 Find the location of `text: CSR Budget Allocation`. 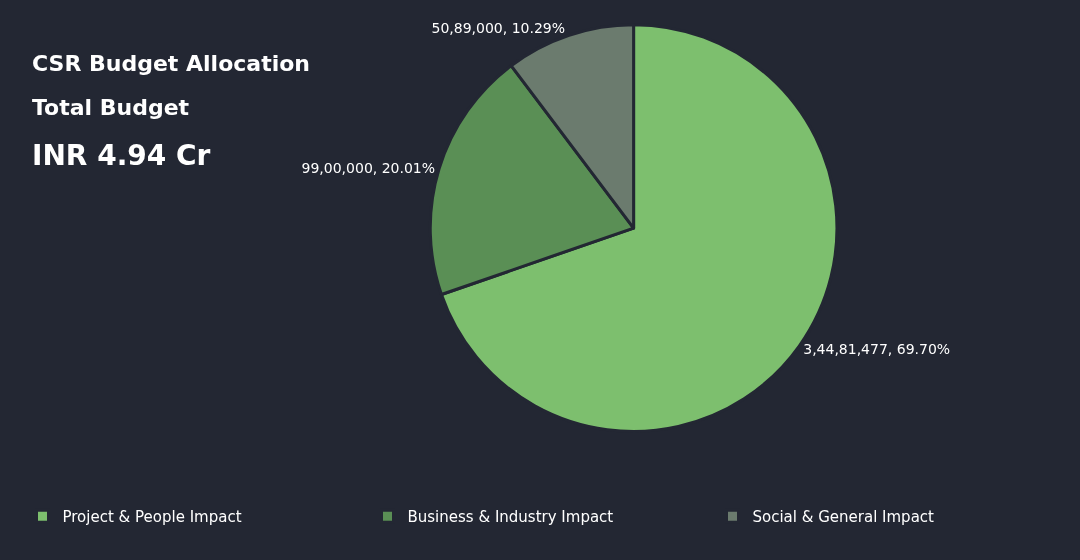

text: CSR Budget Allocation is located at coordinates (171, 63).